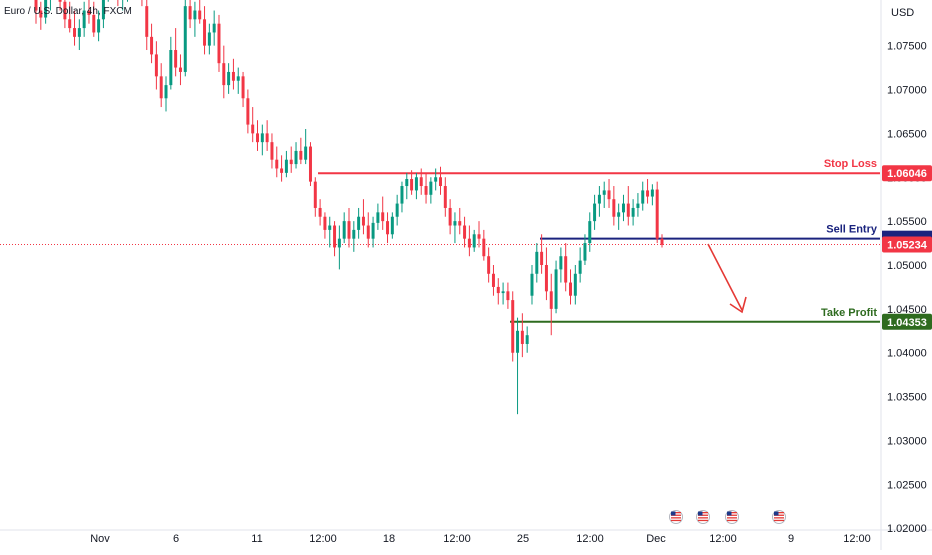 This screenshot has height=555, width=932. Describe the element at coordinates (710, 232) in the screenshot. I see `level-sell-entry: Sell Entry` at that location.